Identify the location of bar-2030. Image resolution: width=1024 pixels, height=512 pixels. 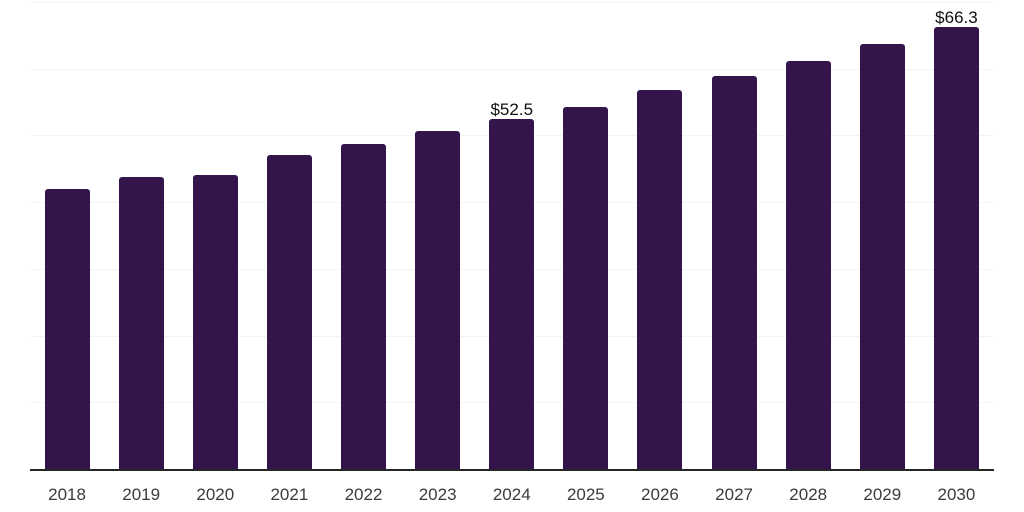
(956, 248).